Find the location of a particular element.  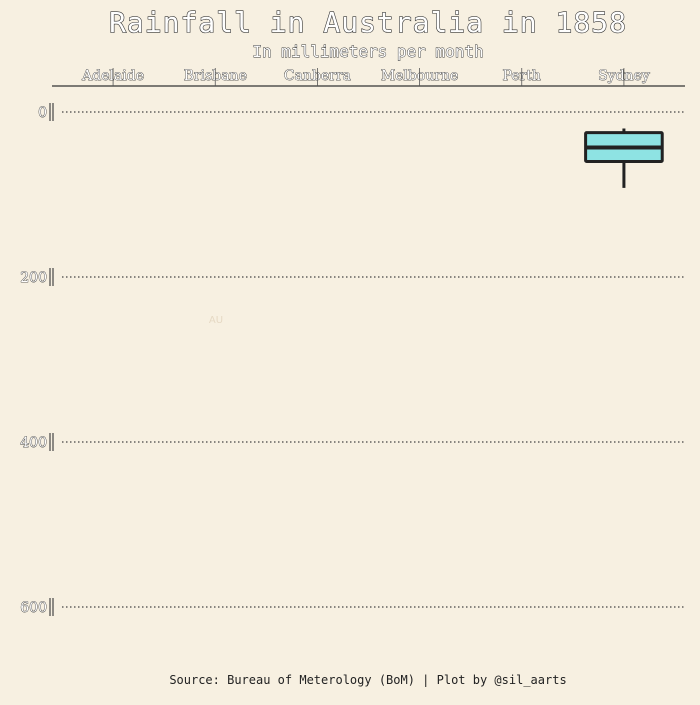

chart-title: Rainfall in Australia in 1858 is located at coordinates (368, 22).